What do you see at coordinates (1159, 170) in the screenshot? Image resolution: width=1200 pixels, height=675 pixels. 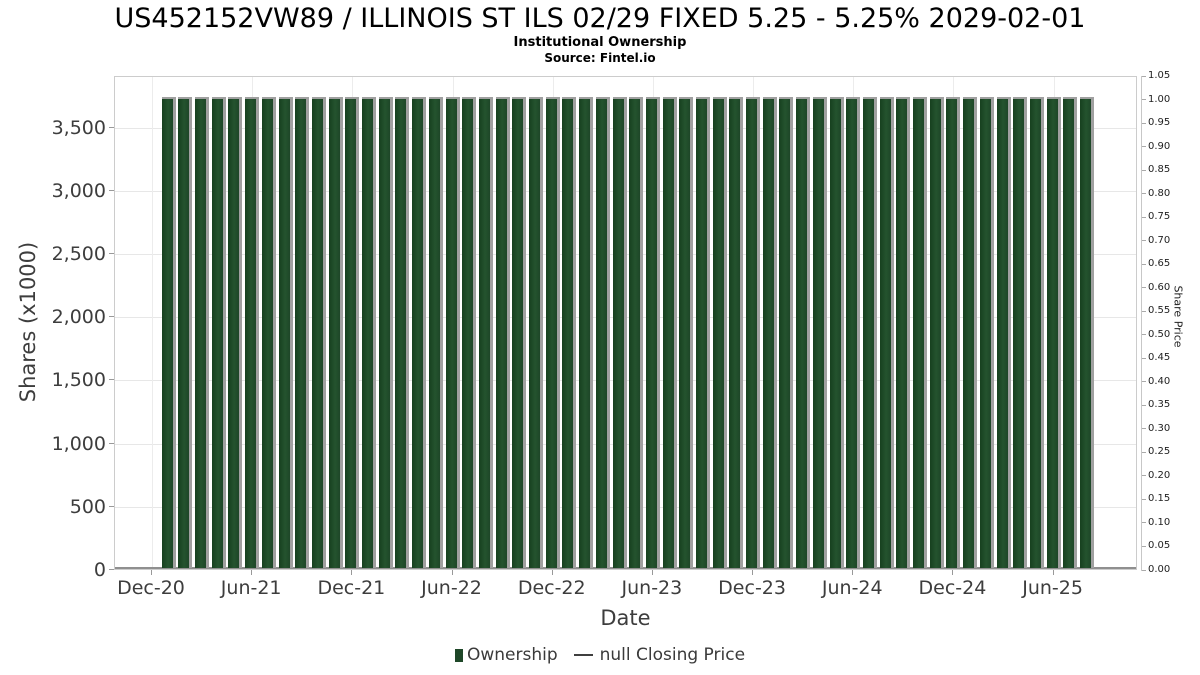 I see `y2-tick-label: 0.85` at bounding box center [1159, 170].